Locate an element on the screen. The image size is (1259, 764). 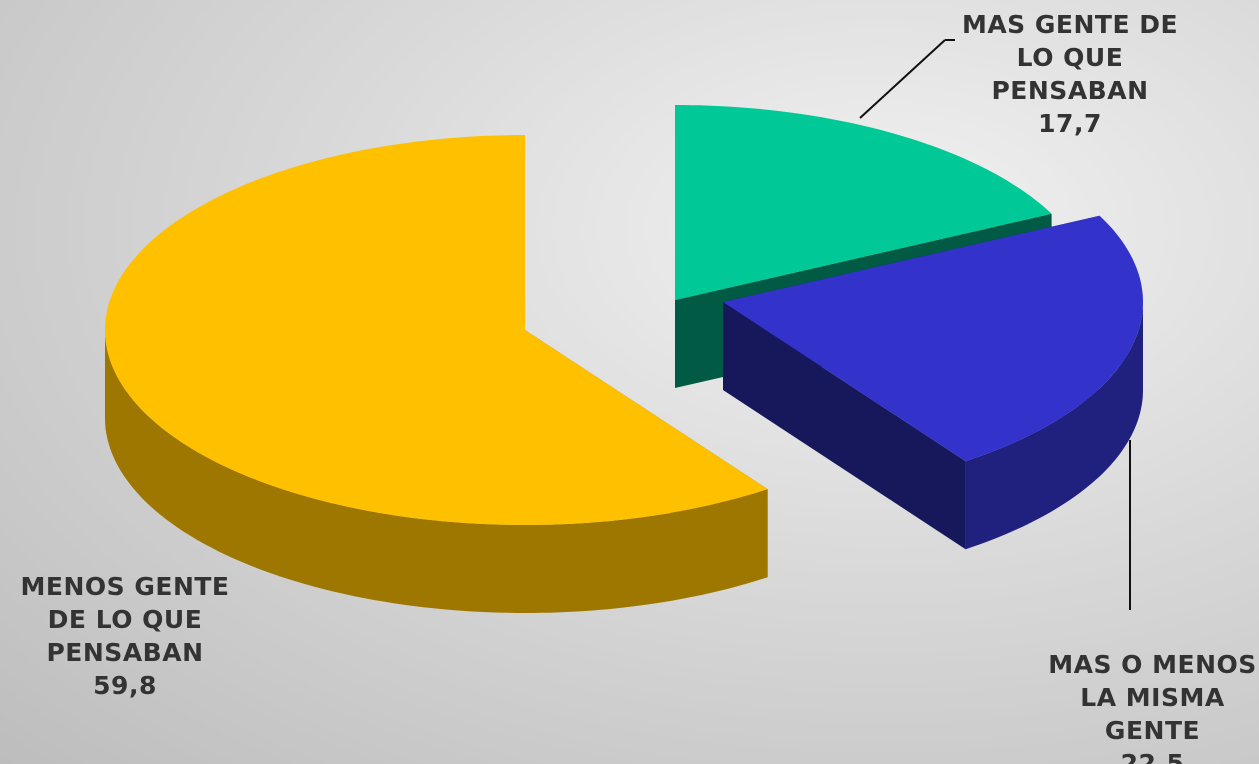
slice-label: MENOS GENTE DE LO QUE PENSABAN 59,8 is located at coordinates (125, 636).